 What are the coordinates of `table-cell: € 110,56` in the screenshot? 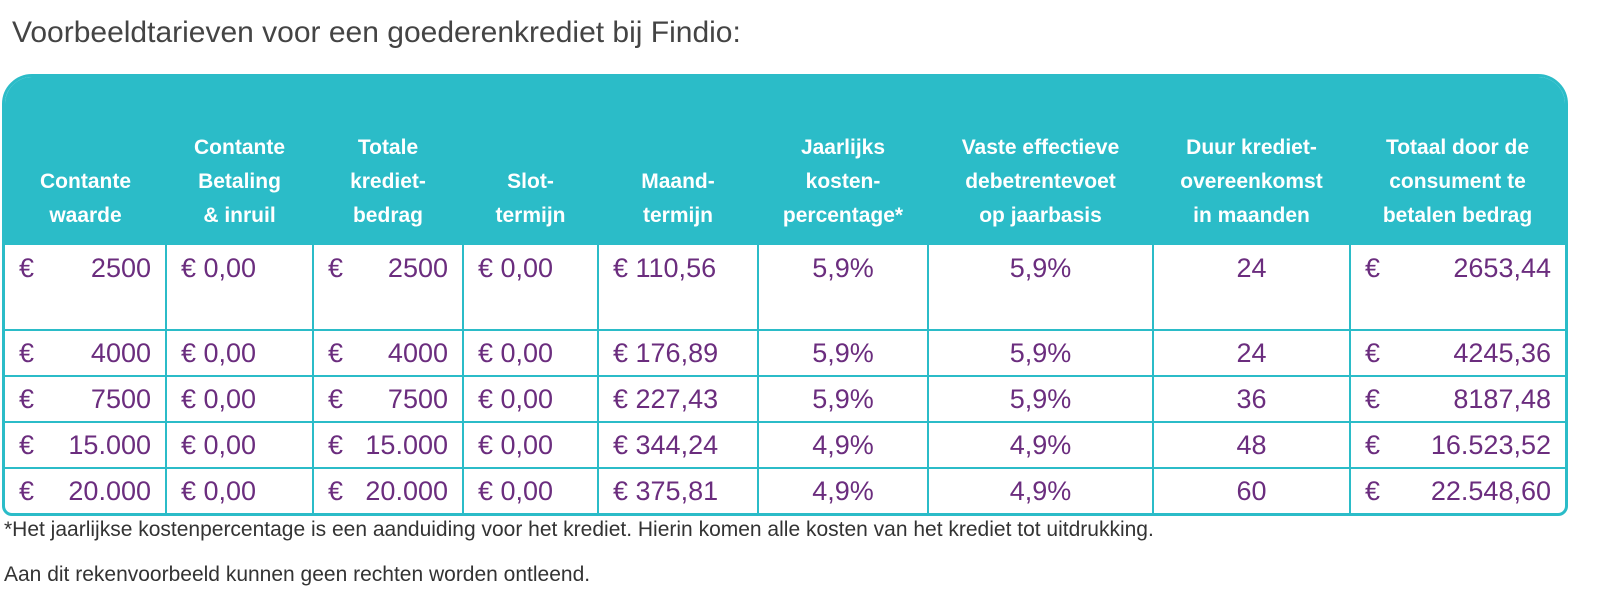 It's located at (678, 288).